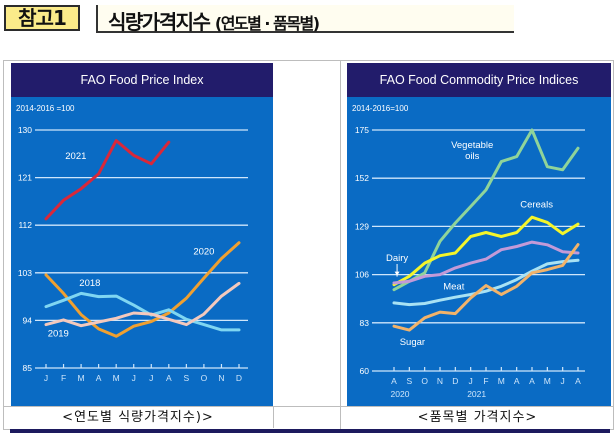 Image resolution: width=616 pixels, height=433 pixels. Describe the element at coordinates (25, 225) in the screenshot. I see `y-tick-label: 112` at that location.